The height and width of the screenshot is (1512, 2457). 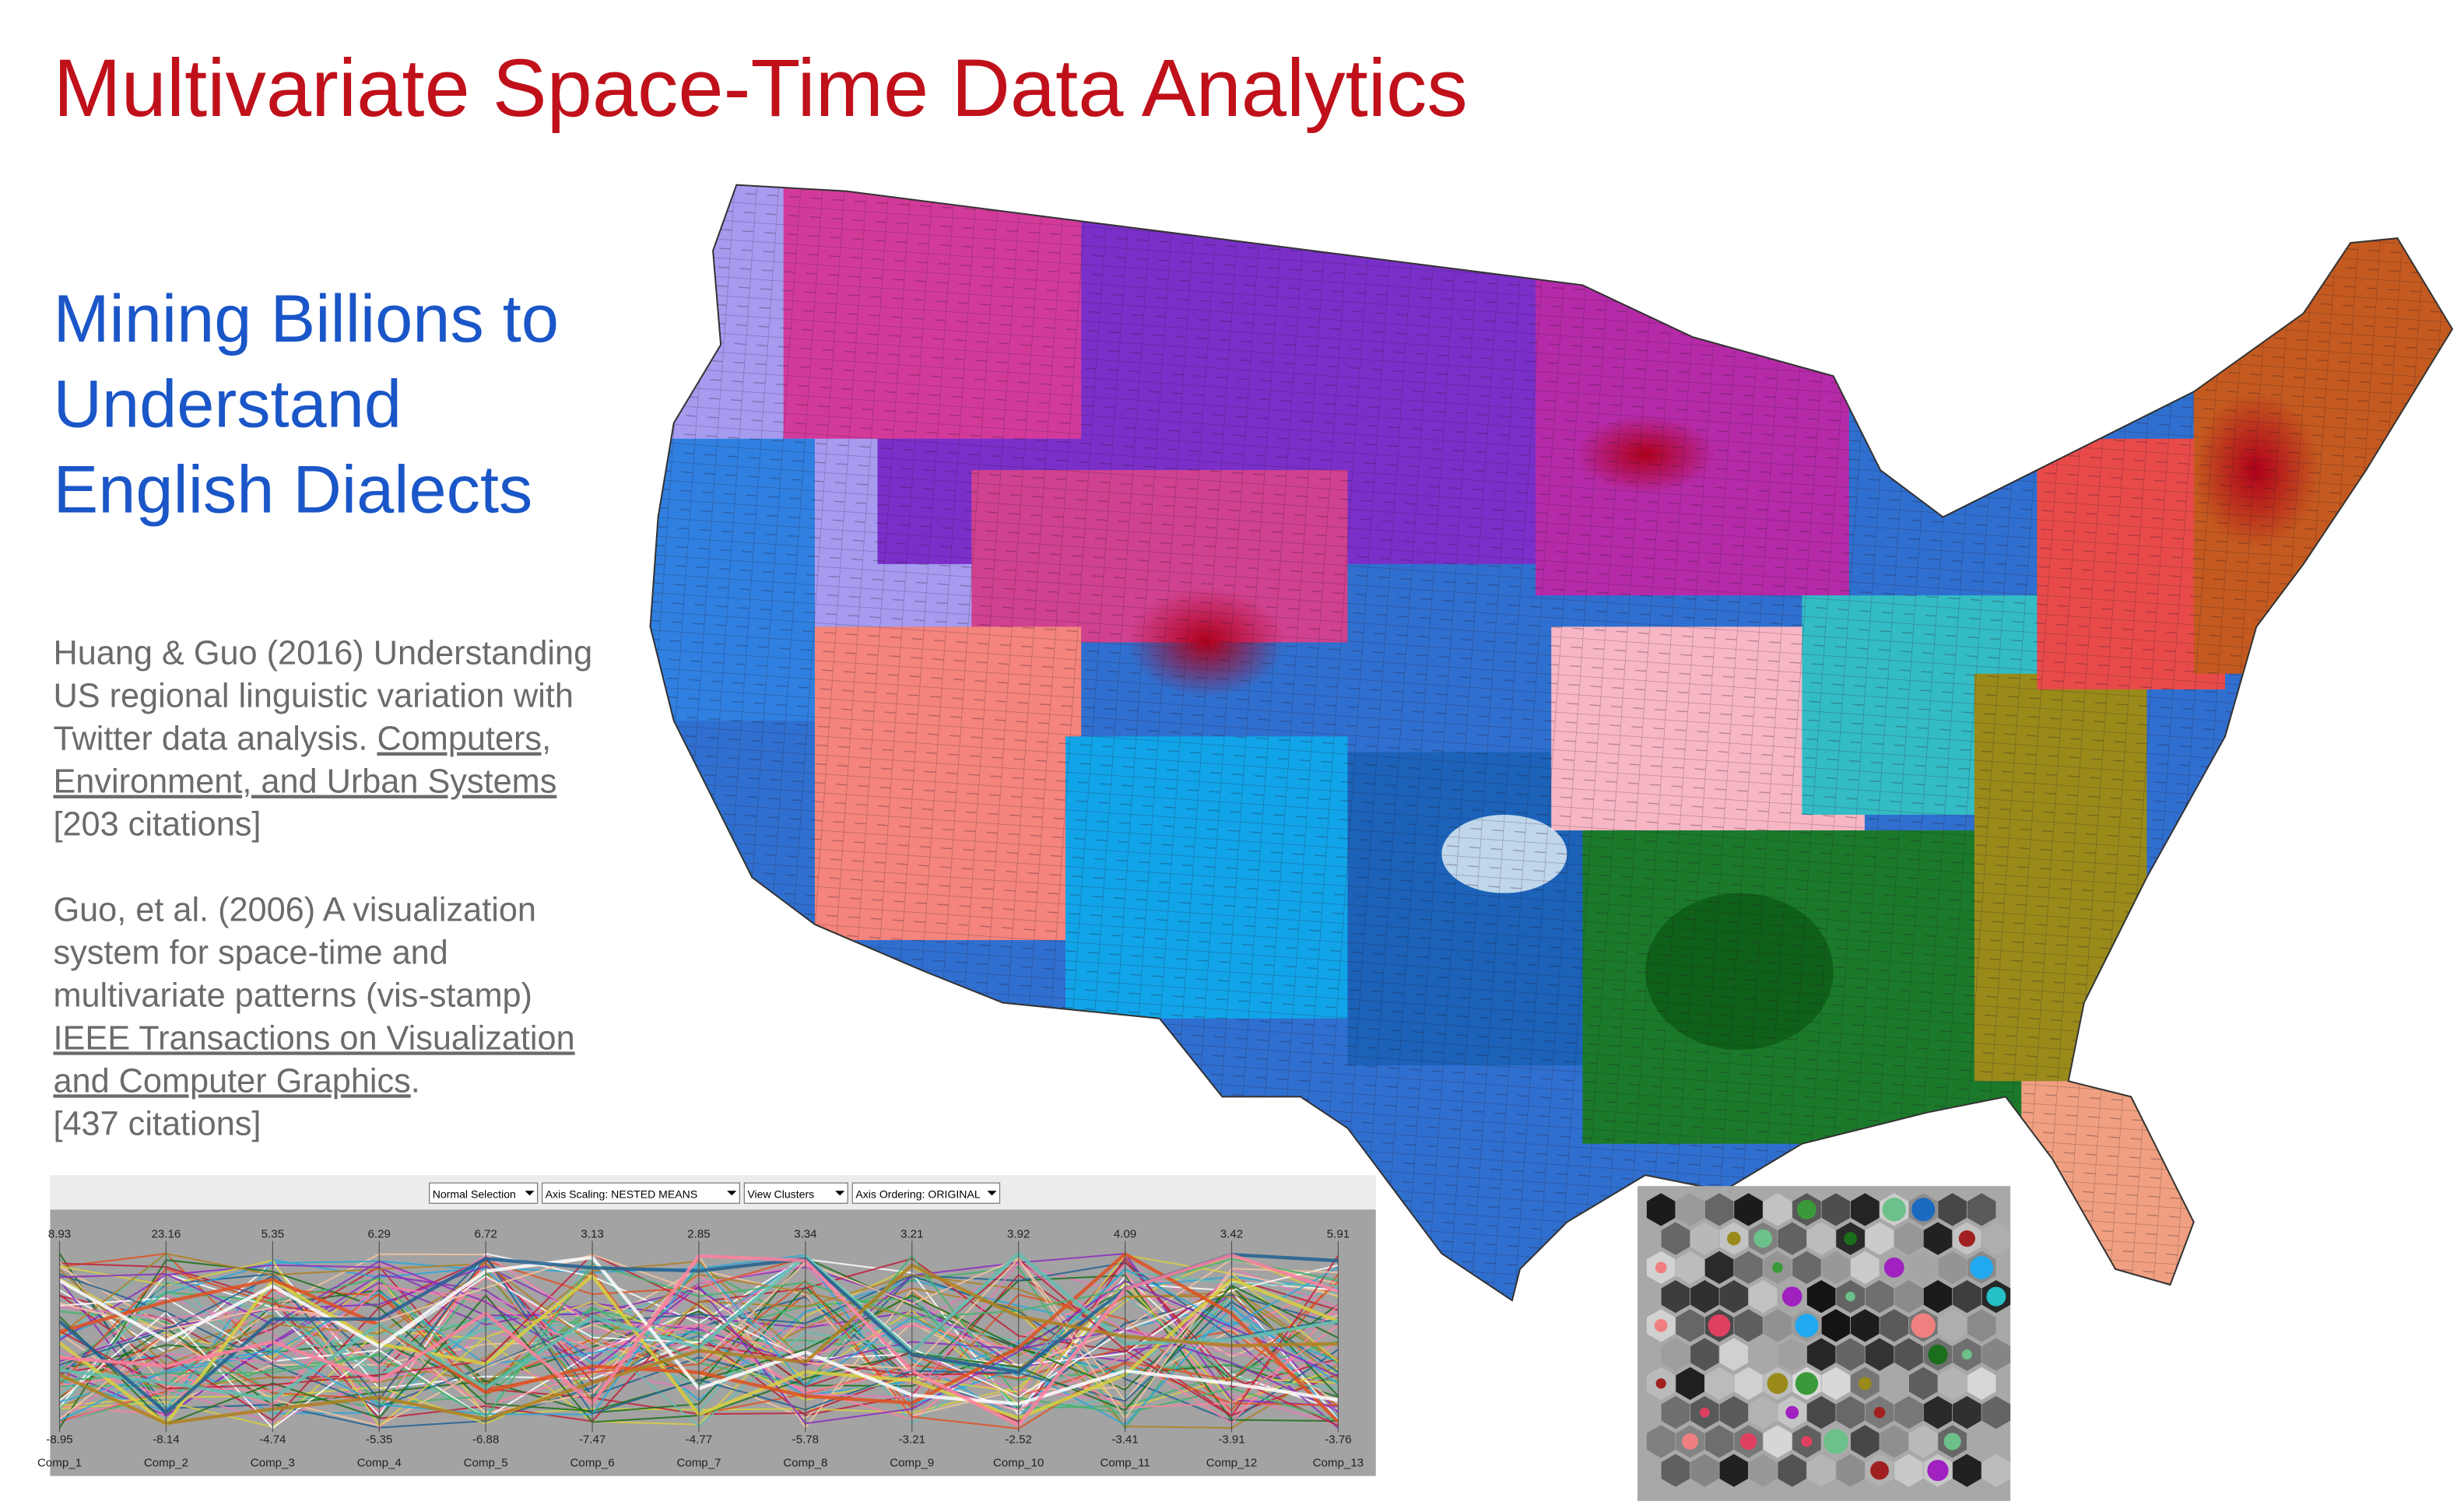 What do you see at coordinates (918, 1193) in the screenshot?
I see `dropdown-label: Axis Ordering: ORIGINAL` at bounding box center [918, 1193].